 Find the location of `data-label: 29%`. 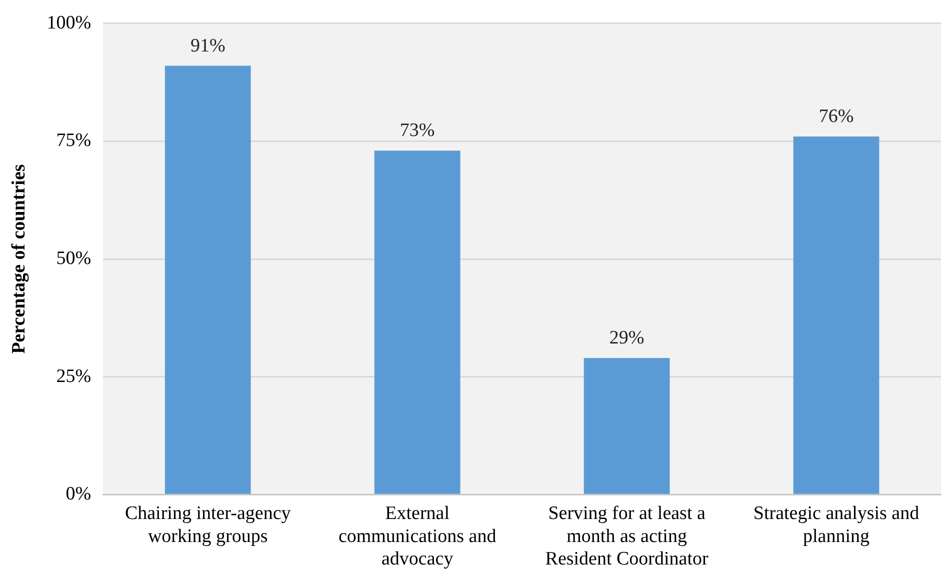

data-label: 29% is located at coordinates (626, 337).